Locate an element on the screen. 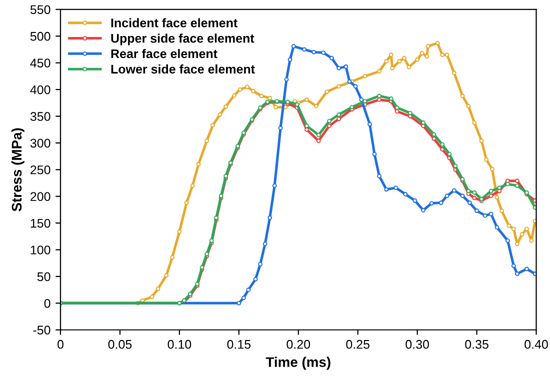  y-tick-label: 200 is located at coordinates (40, 197).